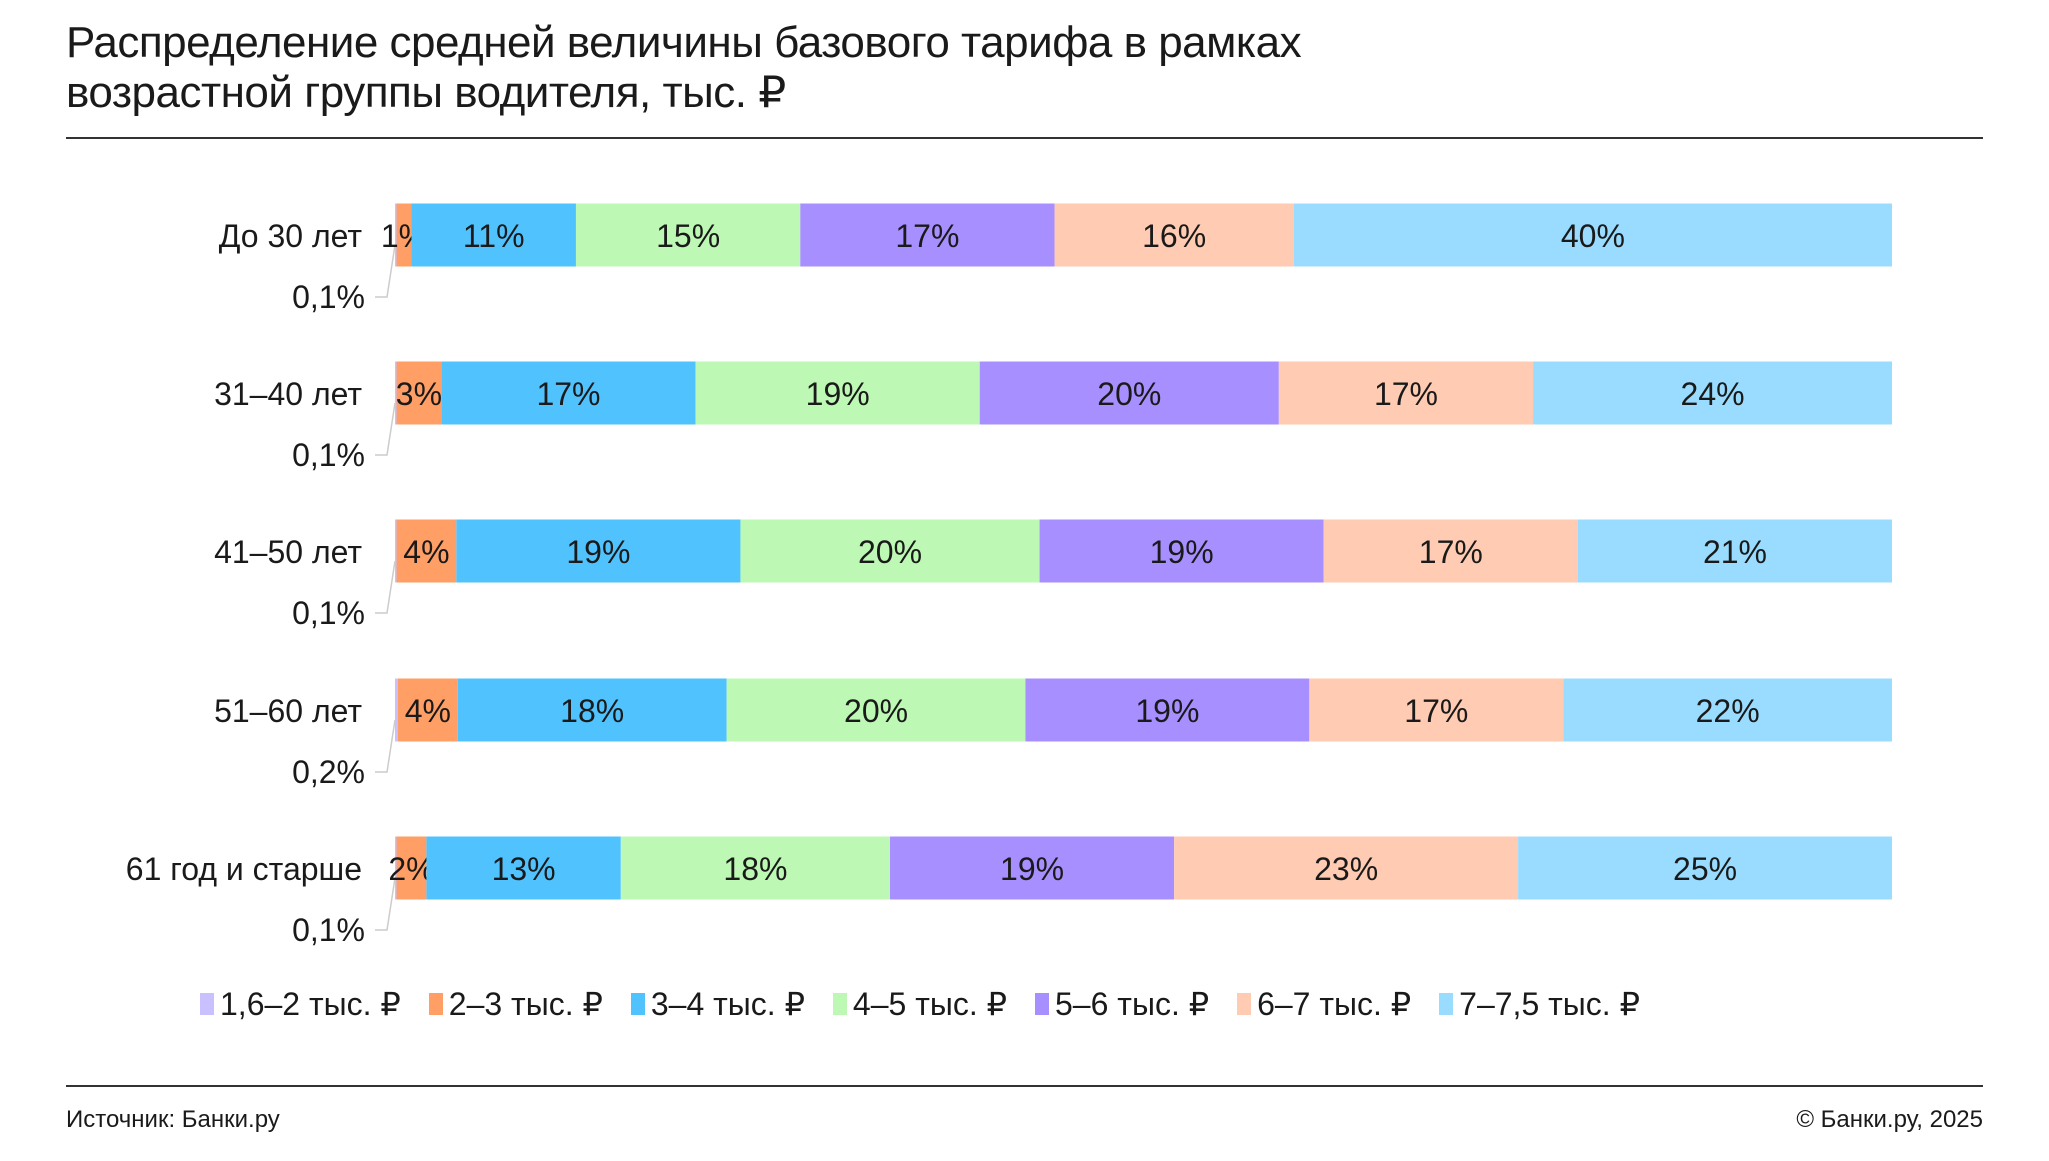 This screenshot has width=2049, height=1161. I want to click on legend-item: 1,6–2 тыс. ₽, so click(300, 1004).